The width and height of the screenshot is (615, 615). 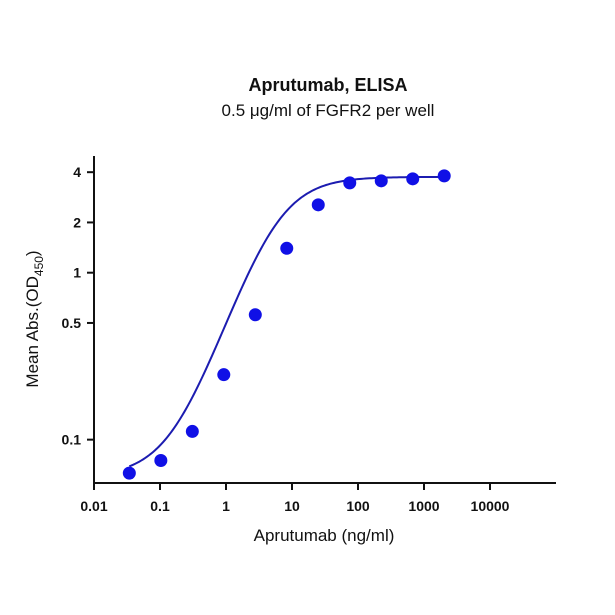 What do you see at coordinates (77, 273) in the screenshot?
I see `y-tick-label: 1` at bounding box center [77, 273].